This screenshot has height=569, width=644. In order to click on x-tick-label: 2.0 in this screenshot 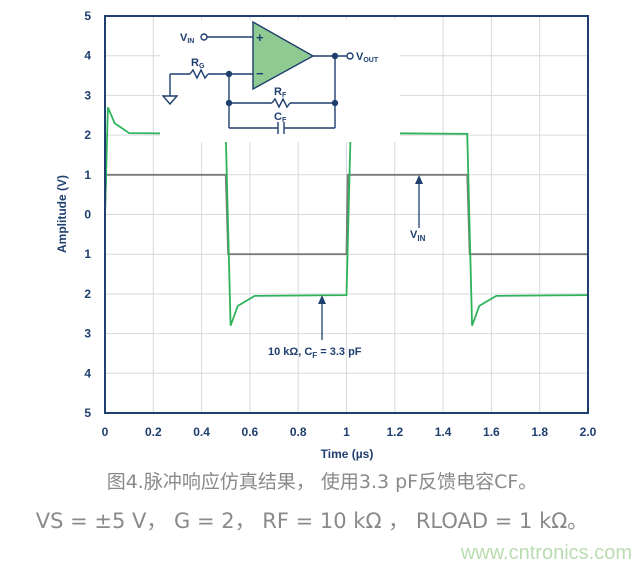, I will do `click(588, 432)`.